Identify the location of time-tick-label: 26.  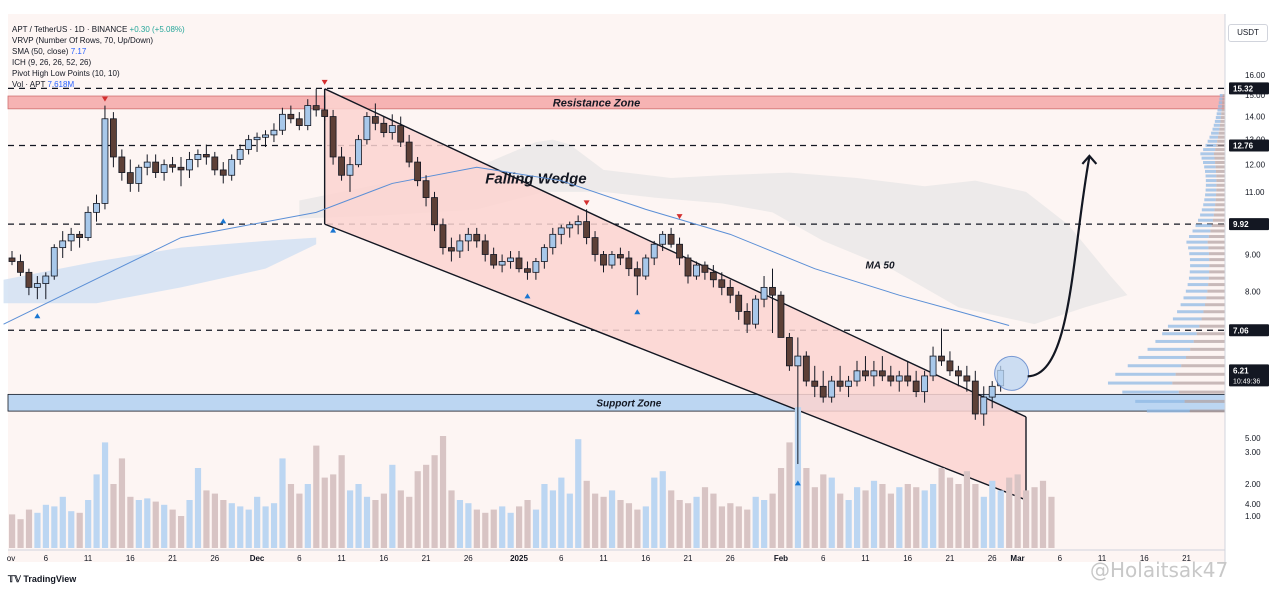
(468, 558).